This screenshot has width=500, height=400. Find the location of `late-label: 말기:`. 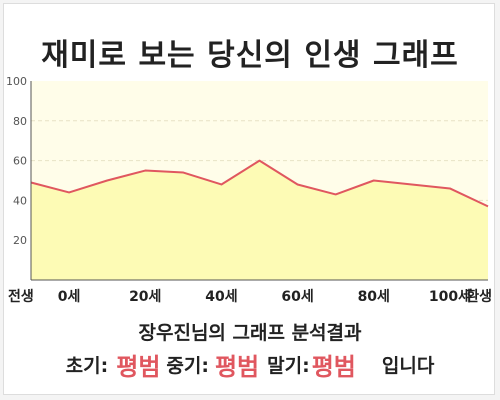

late-label: 말기: is located at coordinates (288, 365).